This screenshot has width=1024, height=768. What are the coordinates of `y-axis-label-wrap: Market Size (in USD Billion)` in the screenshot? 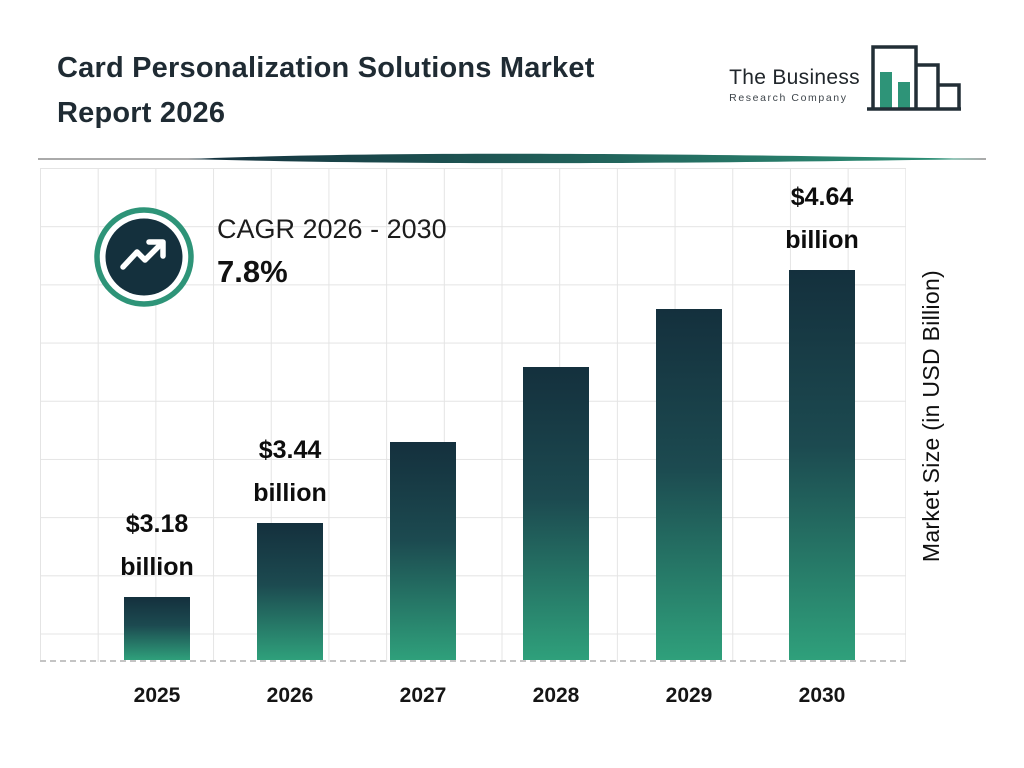 It's located at (931, 416).